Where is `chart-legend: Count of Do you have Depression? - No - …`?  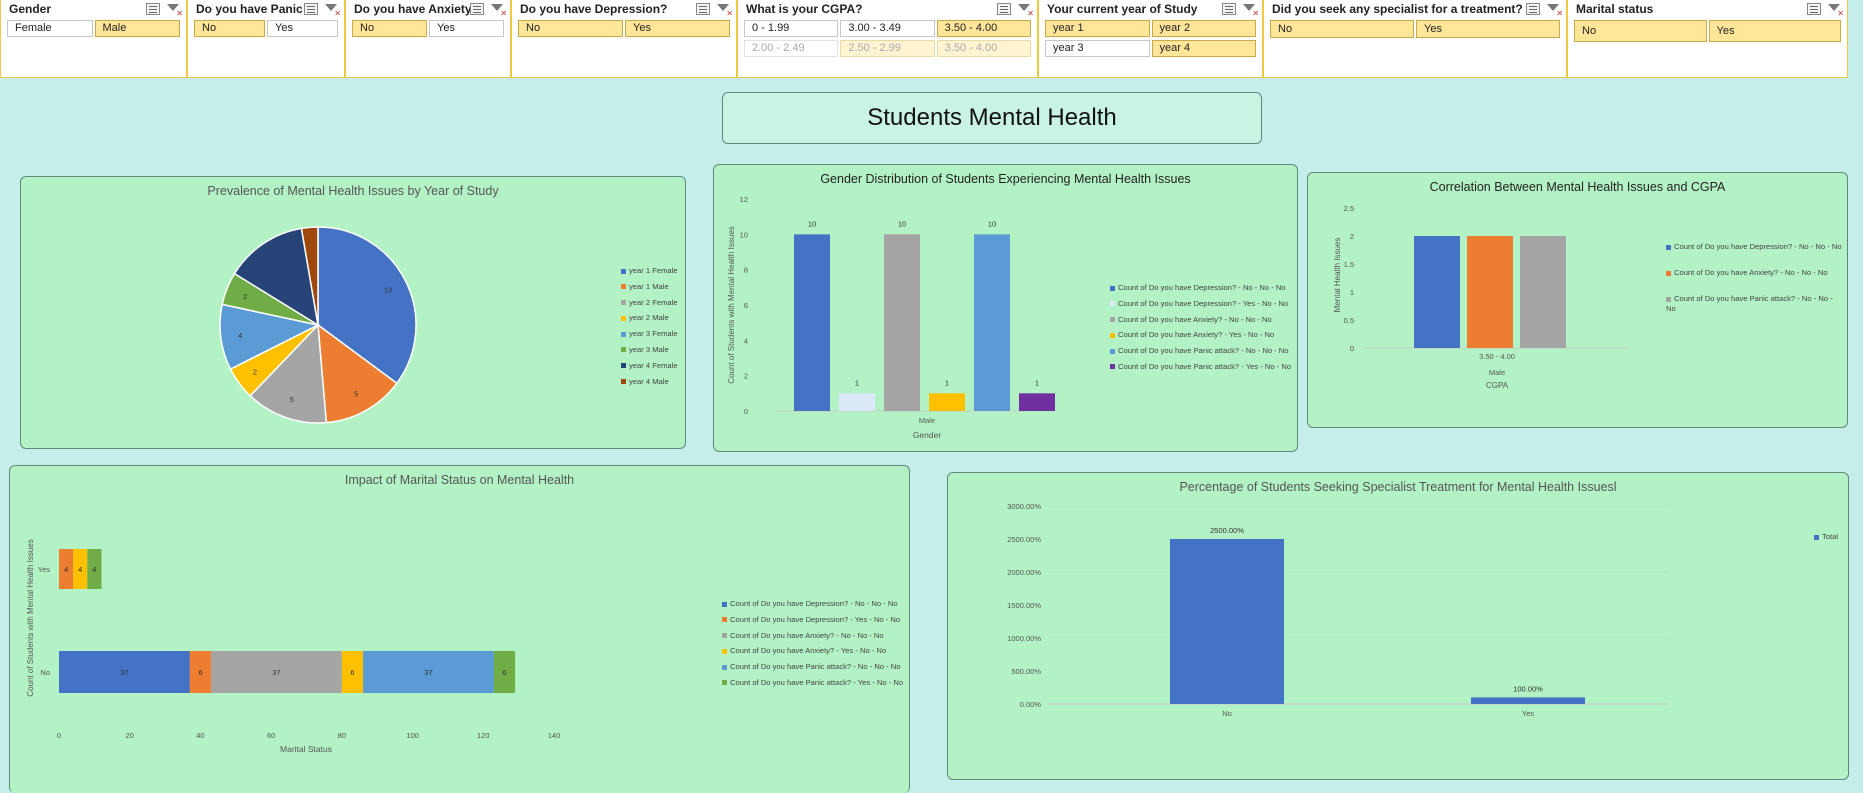 chart-legend: Count of Do you have Depression? - No - … is located at coordinates (812, 643).